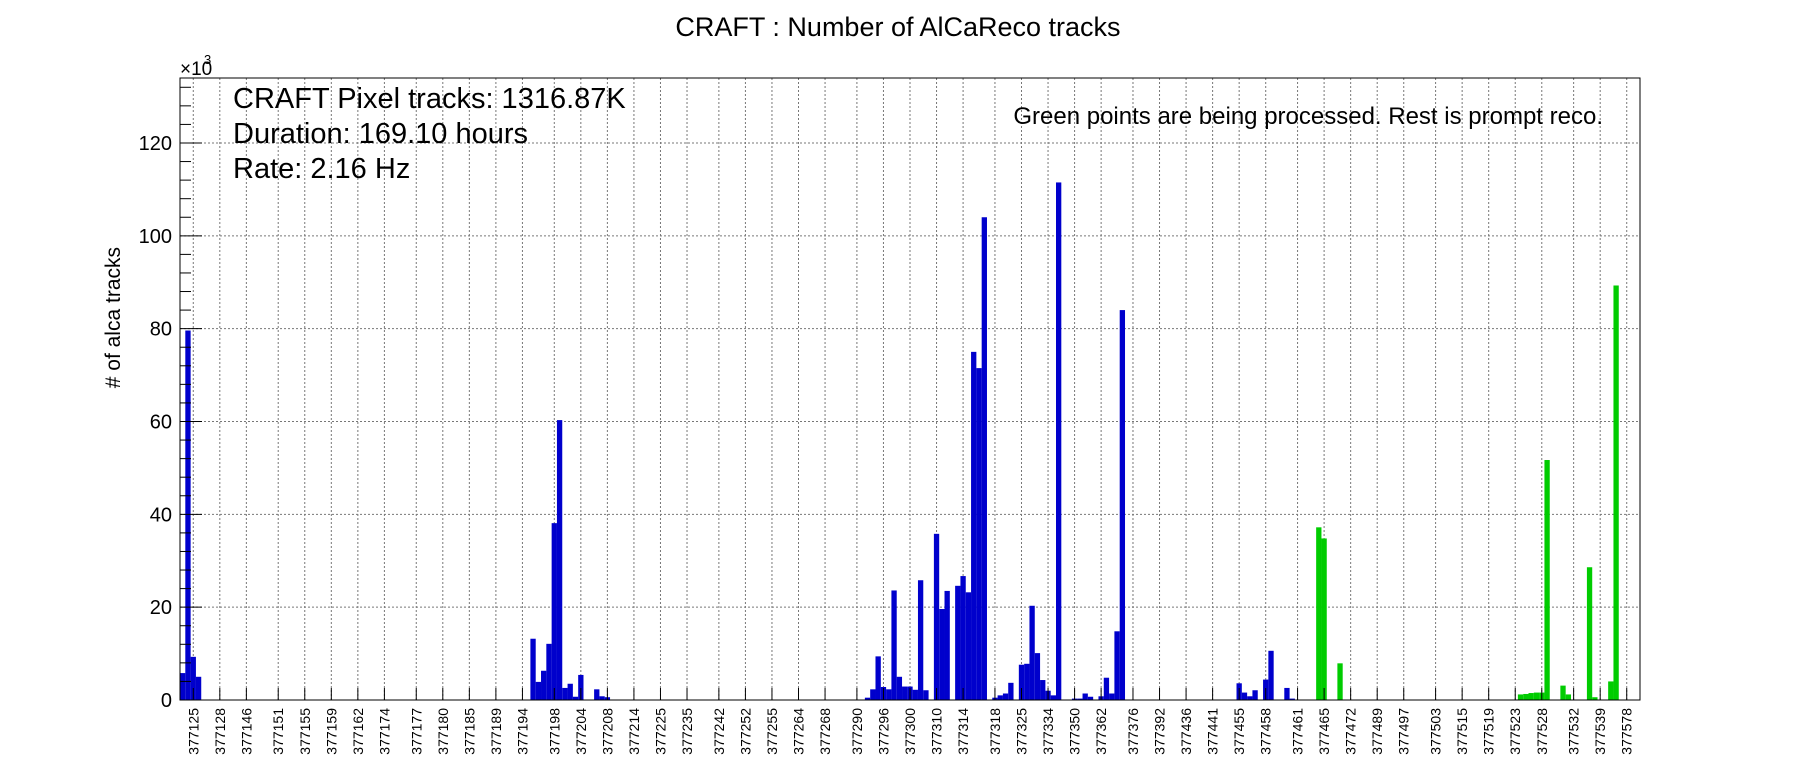 Image resolution: width=1796 pixels, height=772 pixels. What do you see at coordinates (581, 731) in the screenshot?
I see `x-tick-label: 377204` at bounding box center [581, 731].